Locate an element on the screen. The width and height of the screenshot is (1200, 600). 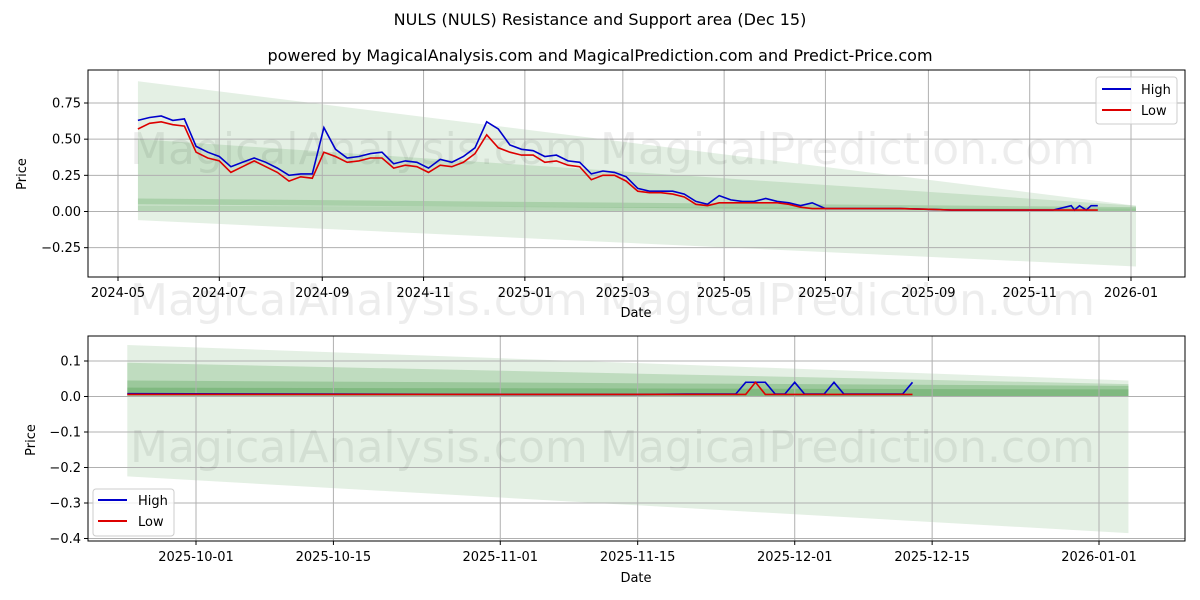
top-low-line is located at coordinates (617, 165).